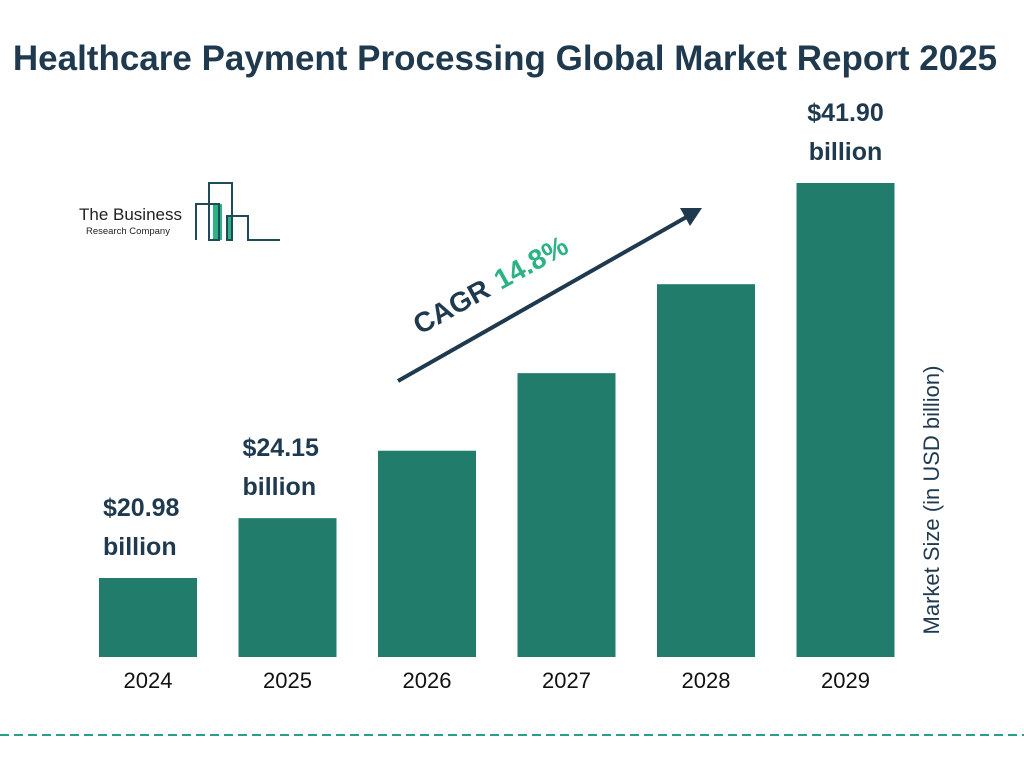 This screenshot has width=1024, height=768. I want to click on cagr-arrow-line, so click(544, 298).